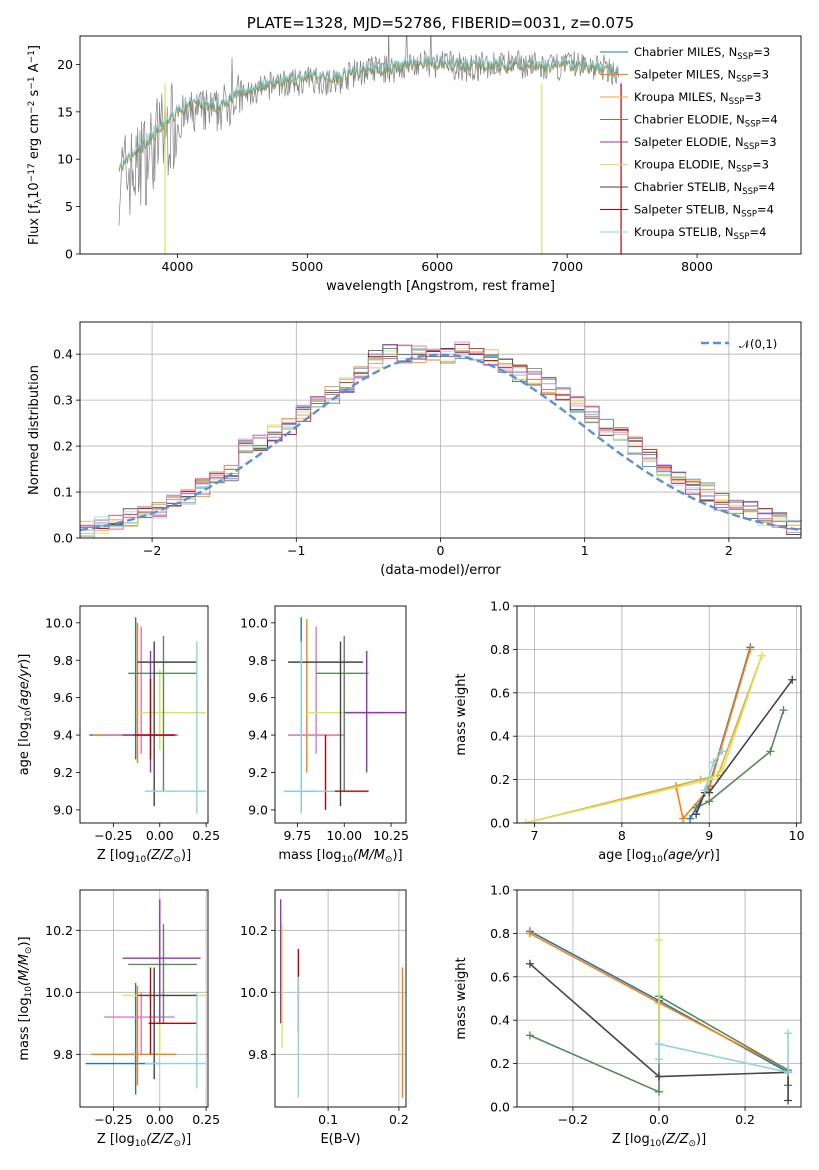  Describe the element at coordinates (39, 201) in the screenshot. I see `y-axis-label-part: λ` at that location.